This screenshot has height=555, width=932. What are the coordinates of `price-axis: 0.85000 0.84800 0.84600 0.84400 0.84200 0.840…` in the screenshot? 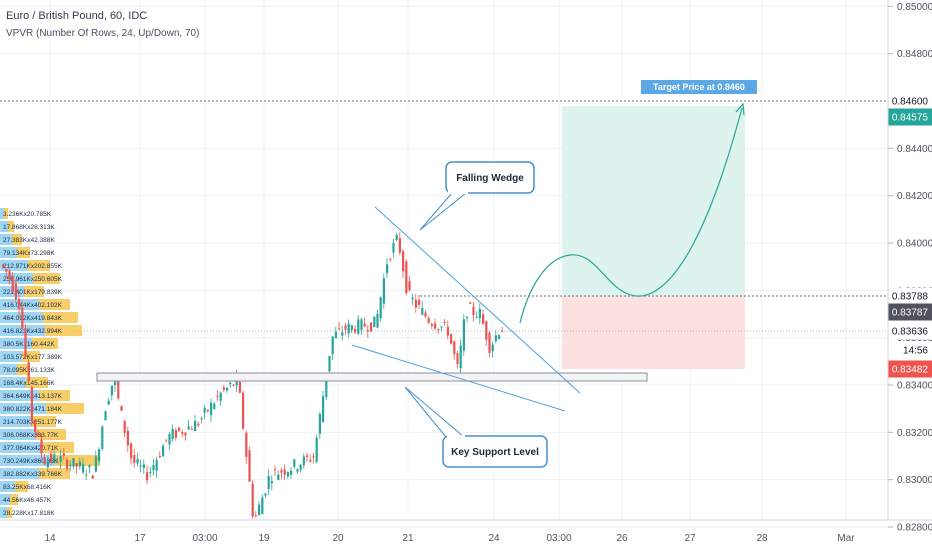 It's located at (910, 268).